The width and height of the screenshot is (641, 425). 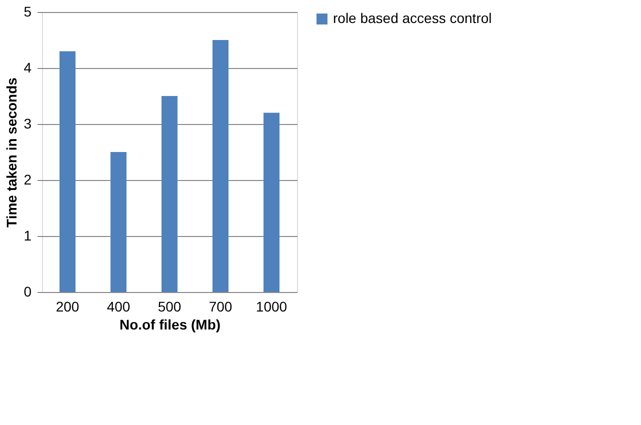 I want to click on y-axis-title: Time taken in seconds, so click(x=12, y=152).